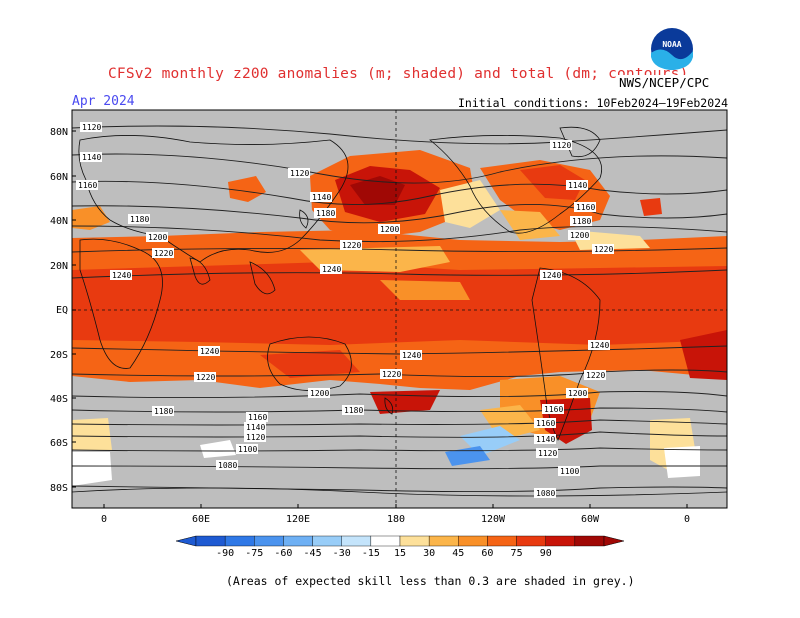  I want to click on lon-label: 120W, so click(493, 519).